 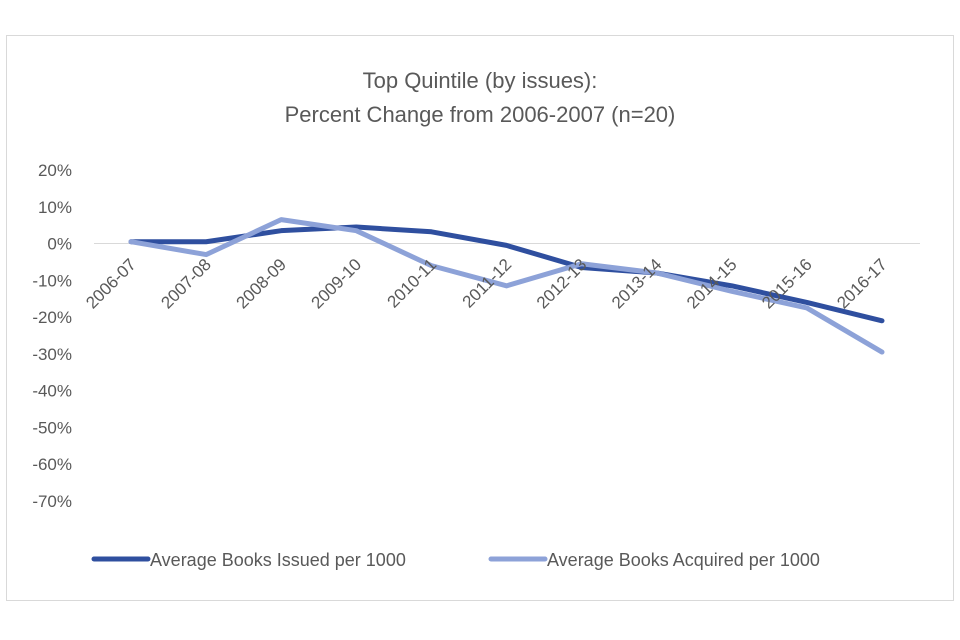 I want to click on x-tick-label: 2008-09, so click(x=261, y=284).